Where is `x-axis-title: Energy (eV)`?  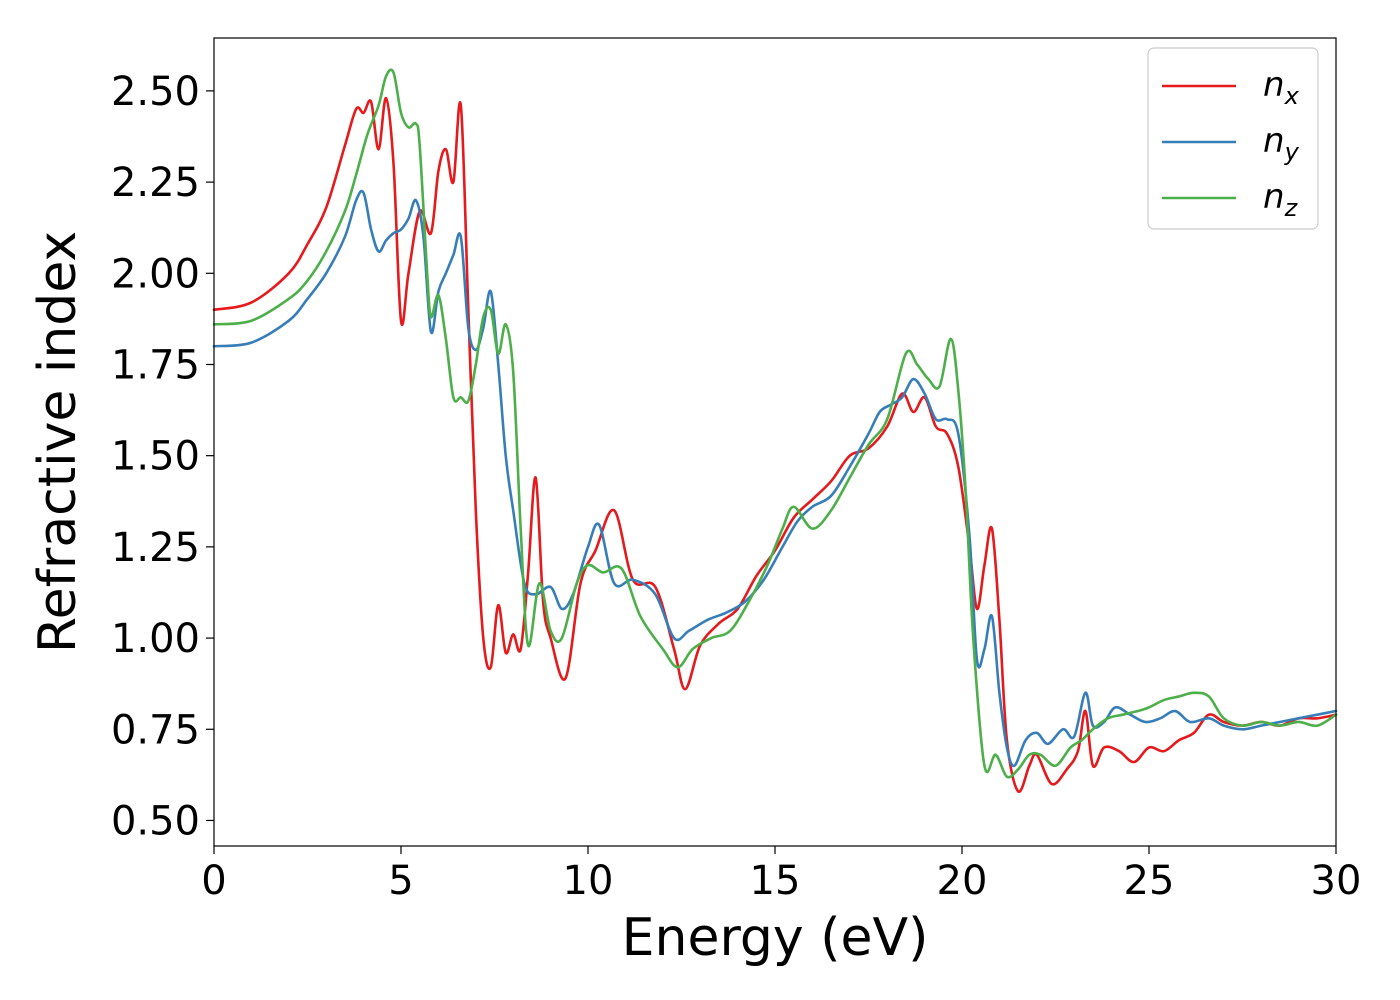
x-axis-title: Energy (eV) is located at coordinates (775, 938).